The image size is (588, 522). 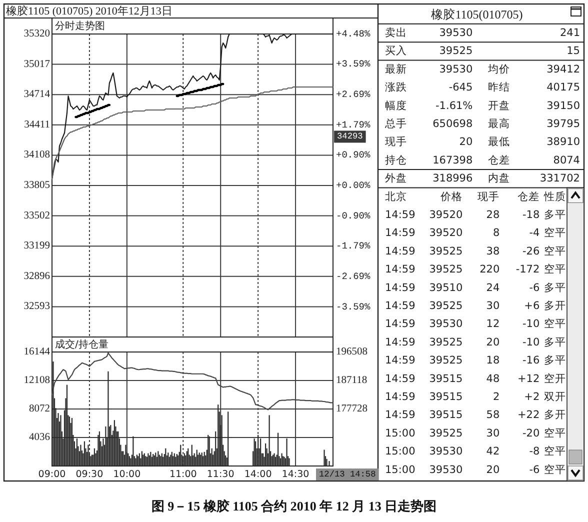 What do you see at coordinates (475, 196) in the screenshot?
I see `text: 北京 价格 现手 仓差 性质` at bounding box center [475, 196].